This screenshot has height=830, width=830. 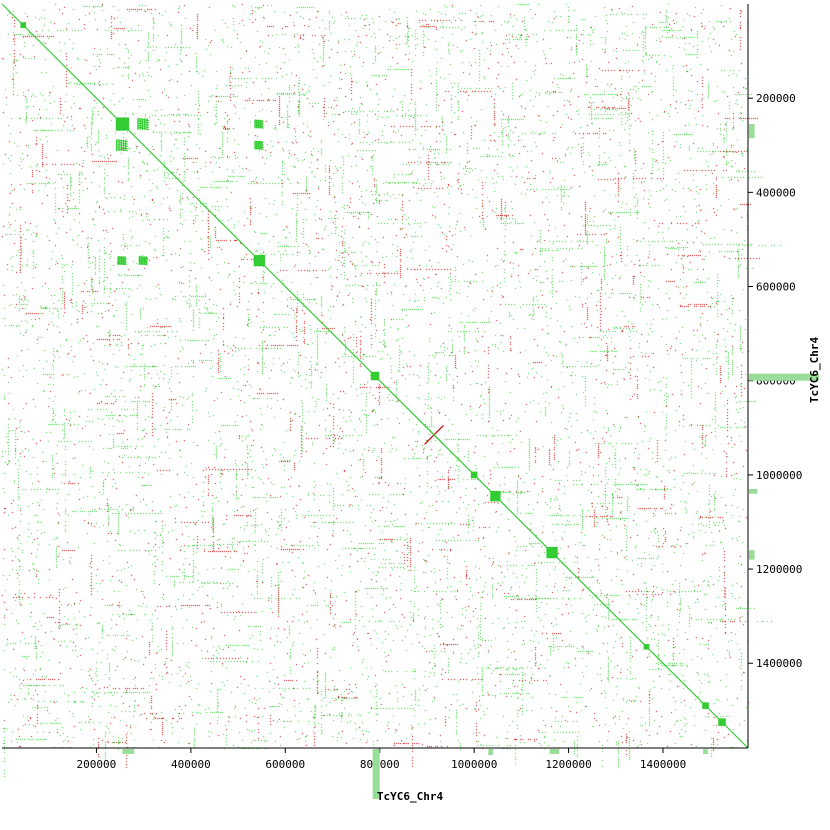 What do you see at coordinates (568, 764) in the screenshot?
I see `x-tick-label: 1200000` at bounding box center [568, 764].